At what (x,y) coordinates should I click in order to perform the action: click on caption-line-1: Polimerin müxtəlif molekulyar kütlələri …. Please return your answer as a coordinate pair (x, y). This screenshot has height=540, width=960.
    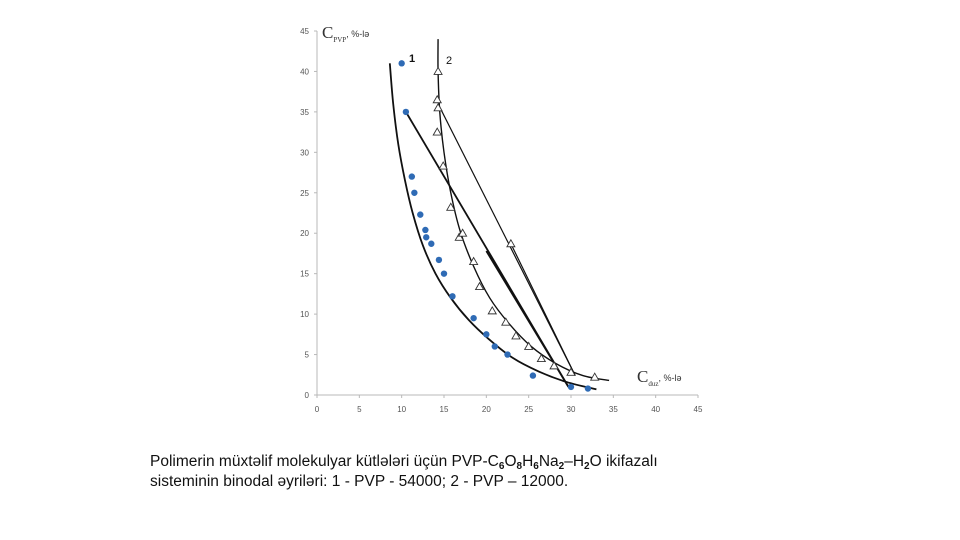
    Looking at the image, I should click on (530, 462).